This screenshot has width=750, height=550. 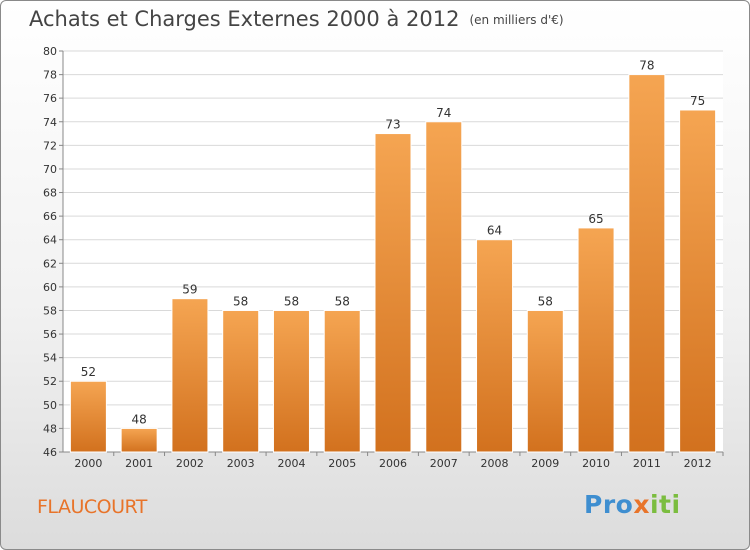 I want to click on y-tick-label: 68, so click(x=50, y=193).